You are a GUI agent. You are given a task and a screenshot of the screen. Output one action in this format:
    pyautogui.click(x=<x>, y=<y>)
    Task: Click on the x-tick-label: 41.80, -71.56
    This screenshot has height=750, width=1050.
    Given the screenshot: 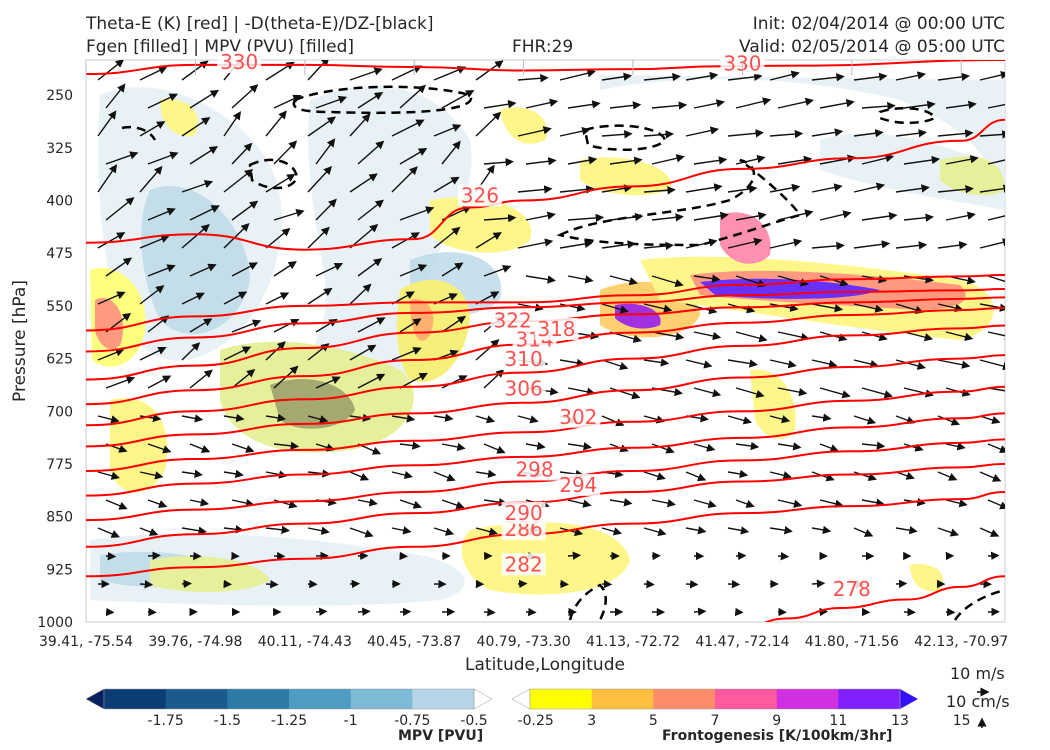 What is the action you would take?
    pyautogui.click(x=852, y=642)
    